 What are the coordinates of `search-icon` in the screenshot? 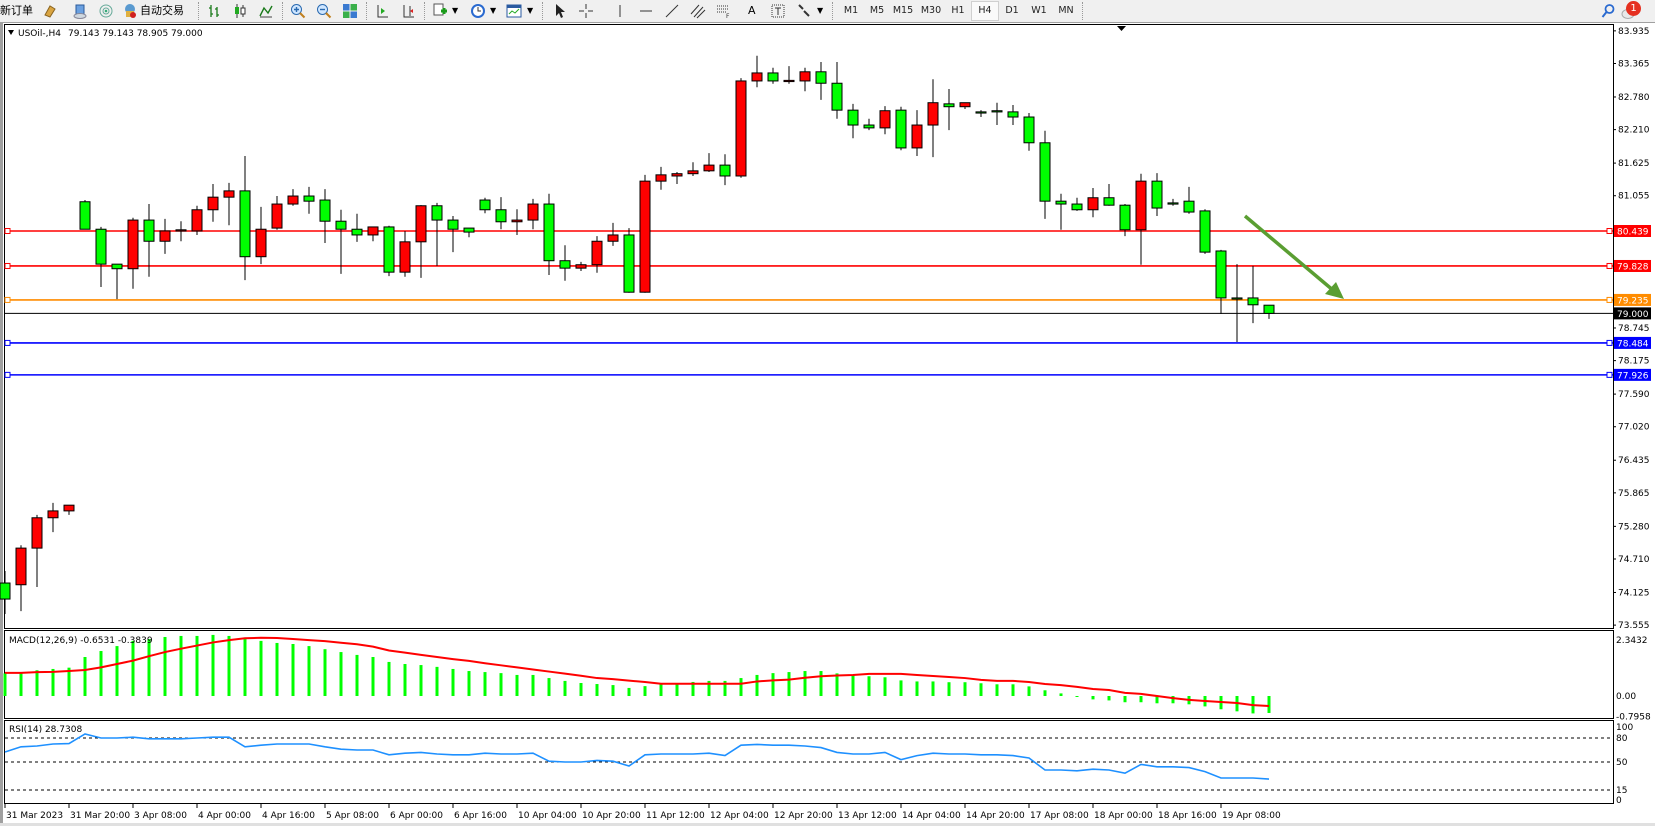 It's located at (1608, 11).